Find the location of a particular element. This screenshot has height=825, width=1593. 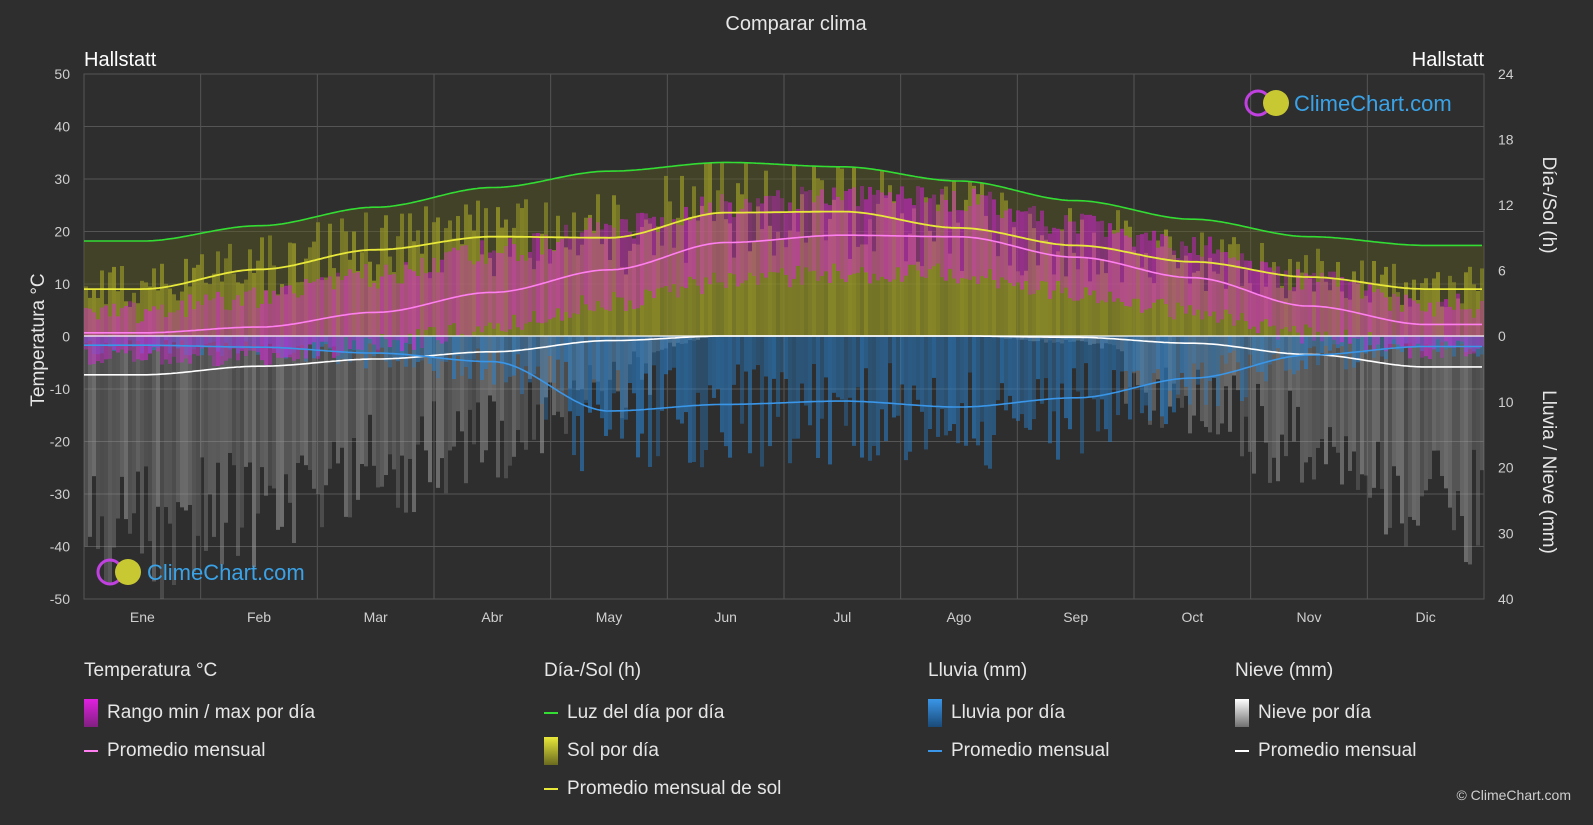

y-left-tick-label: 20 is located at coordinates (62, 232).